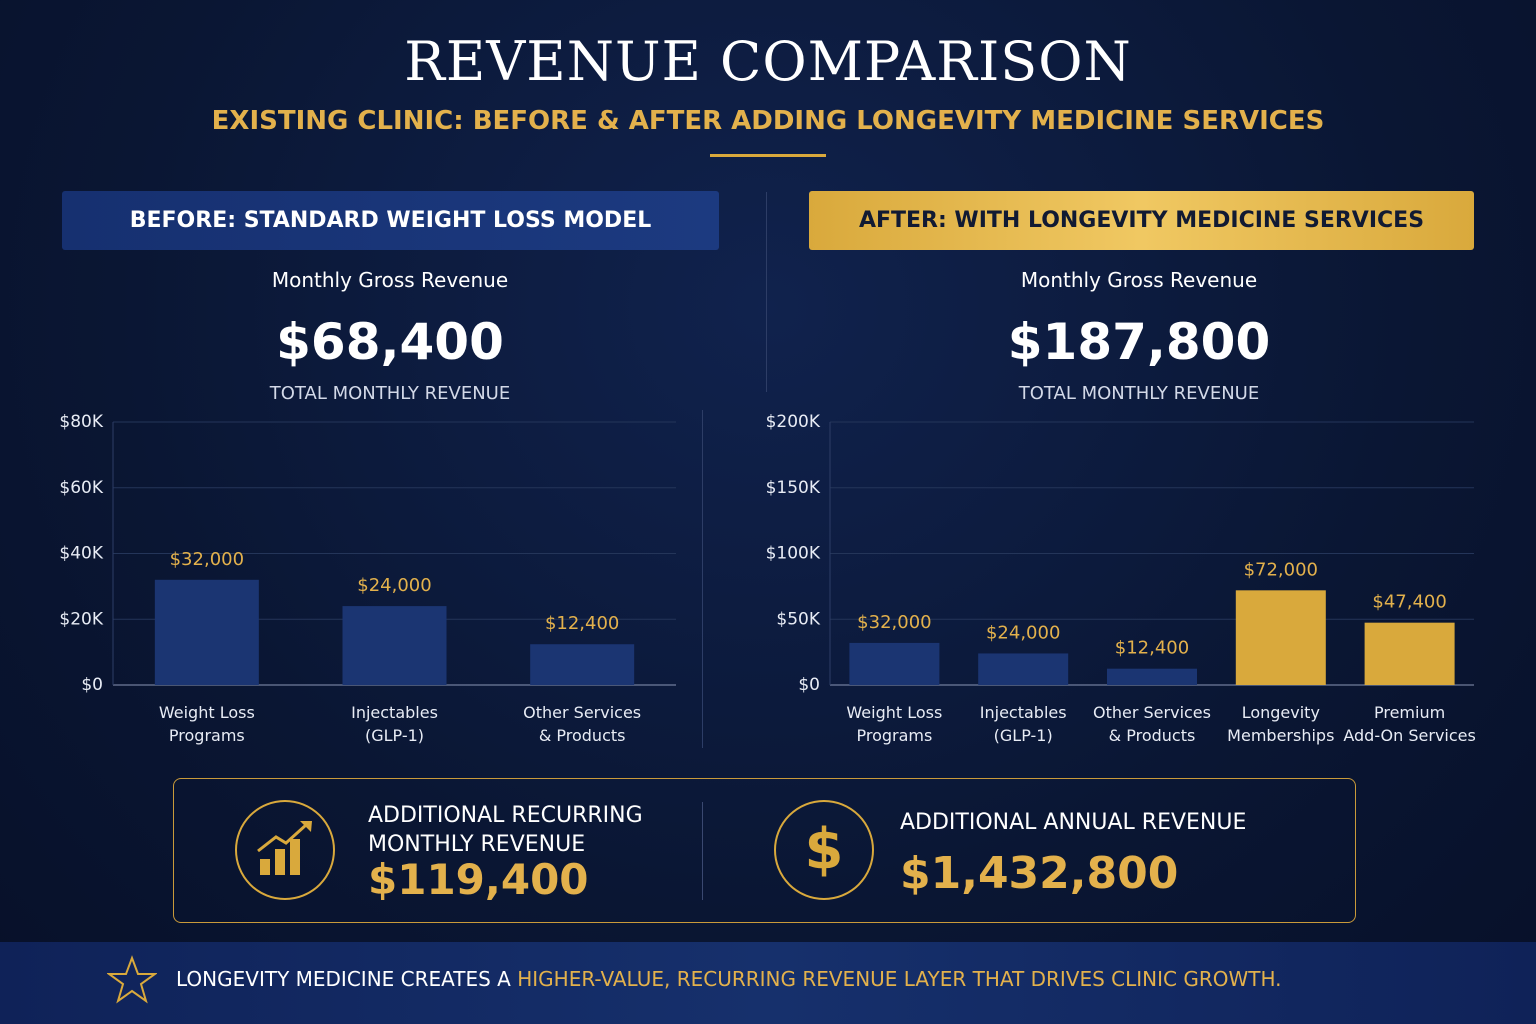 The height and width of the screenshot is (1024, 1536). Describe the element at coordinates (1281, 724) in the screenshot. I see `x-tick-label: Longevity Memberships` at that location.